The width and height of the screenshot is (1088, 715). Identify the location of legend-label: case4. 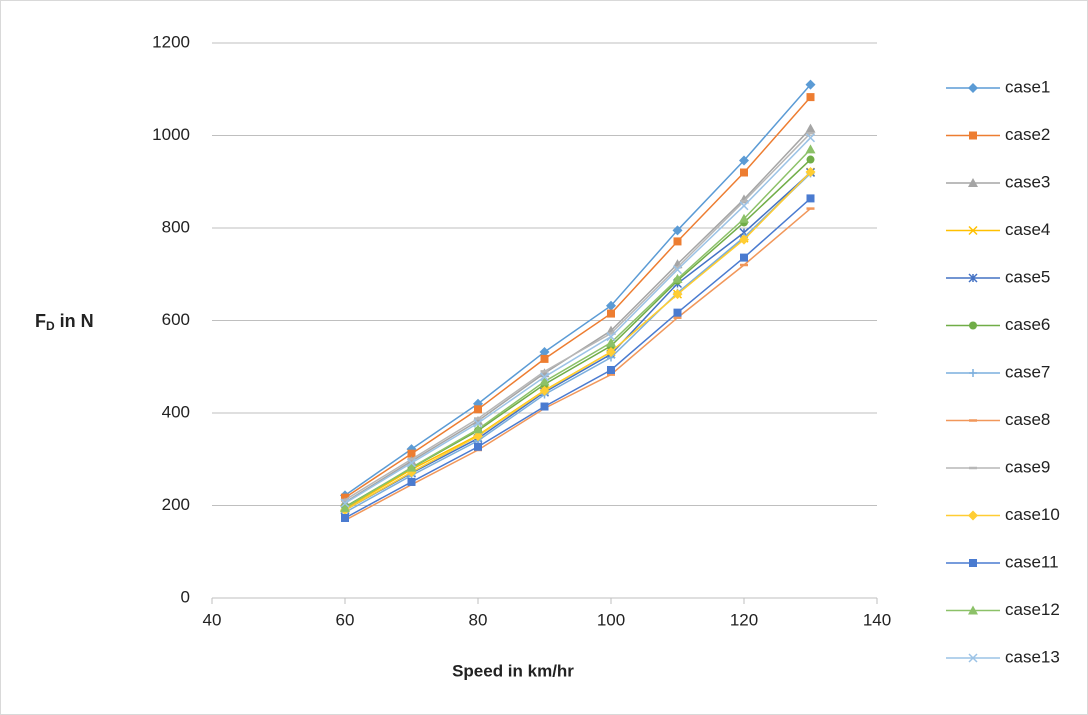
(1027, 229).